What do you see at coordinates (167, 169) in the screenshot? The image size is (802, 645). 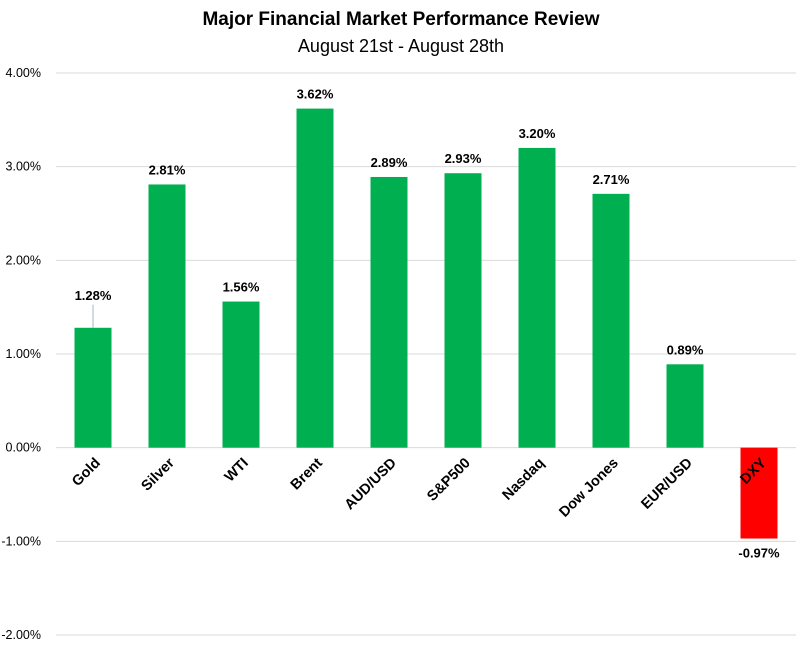 I see `data-label: 2.81%` at bounding box center [167, 169].